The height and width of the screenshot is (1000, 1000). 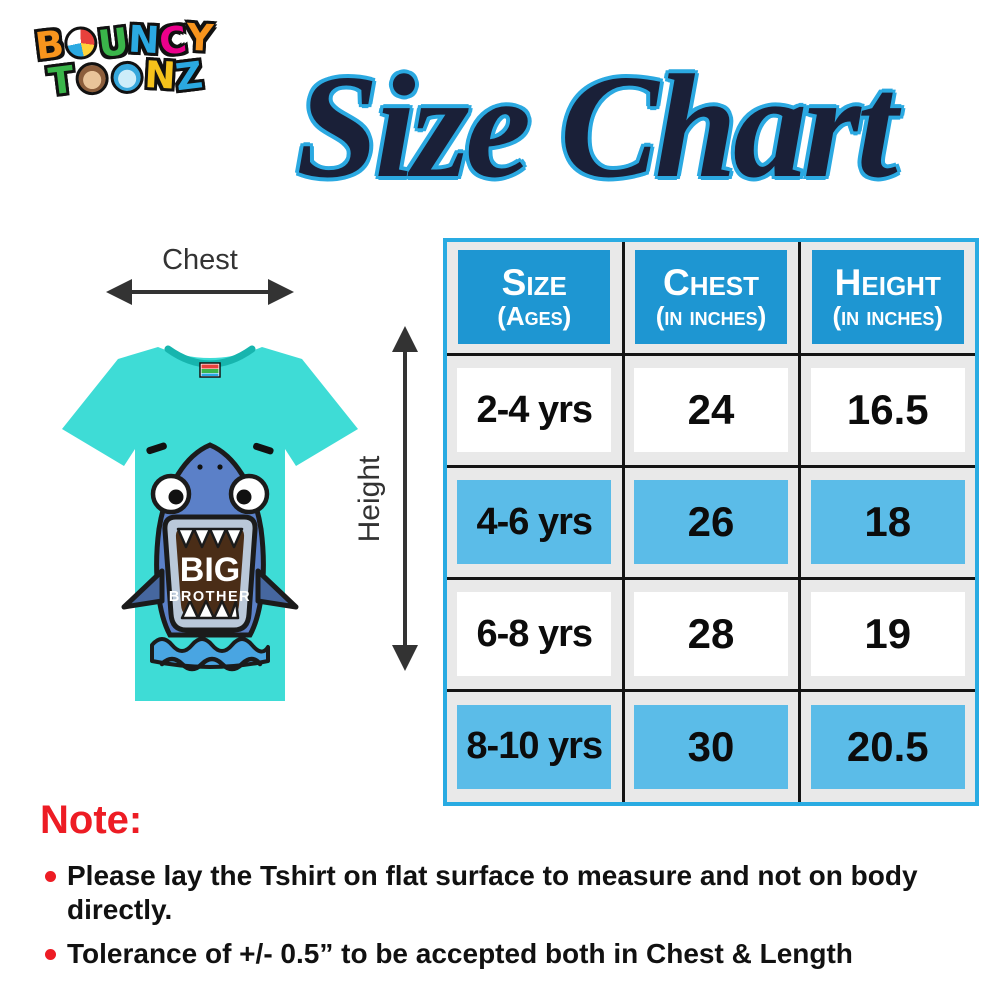 What do you see at coordinates (536, 299) in the screenshot?
I see `table-header-cell: Size (Ages)` at bounding box center [536, 299].